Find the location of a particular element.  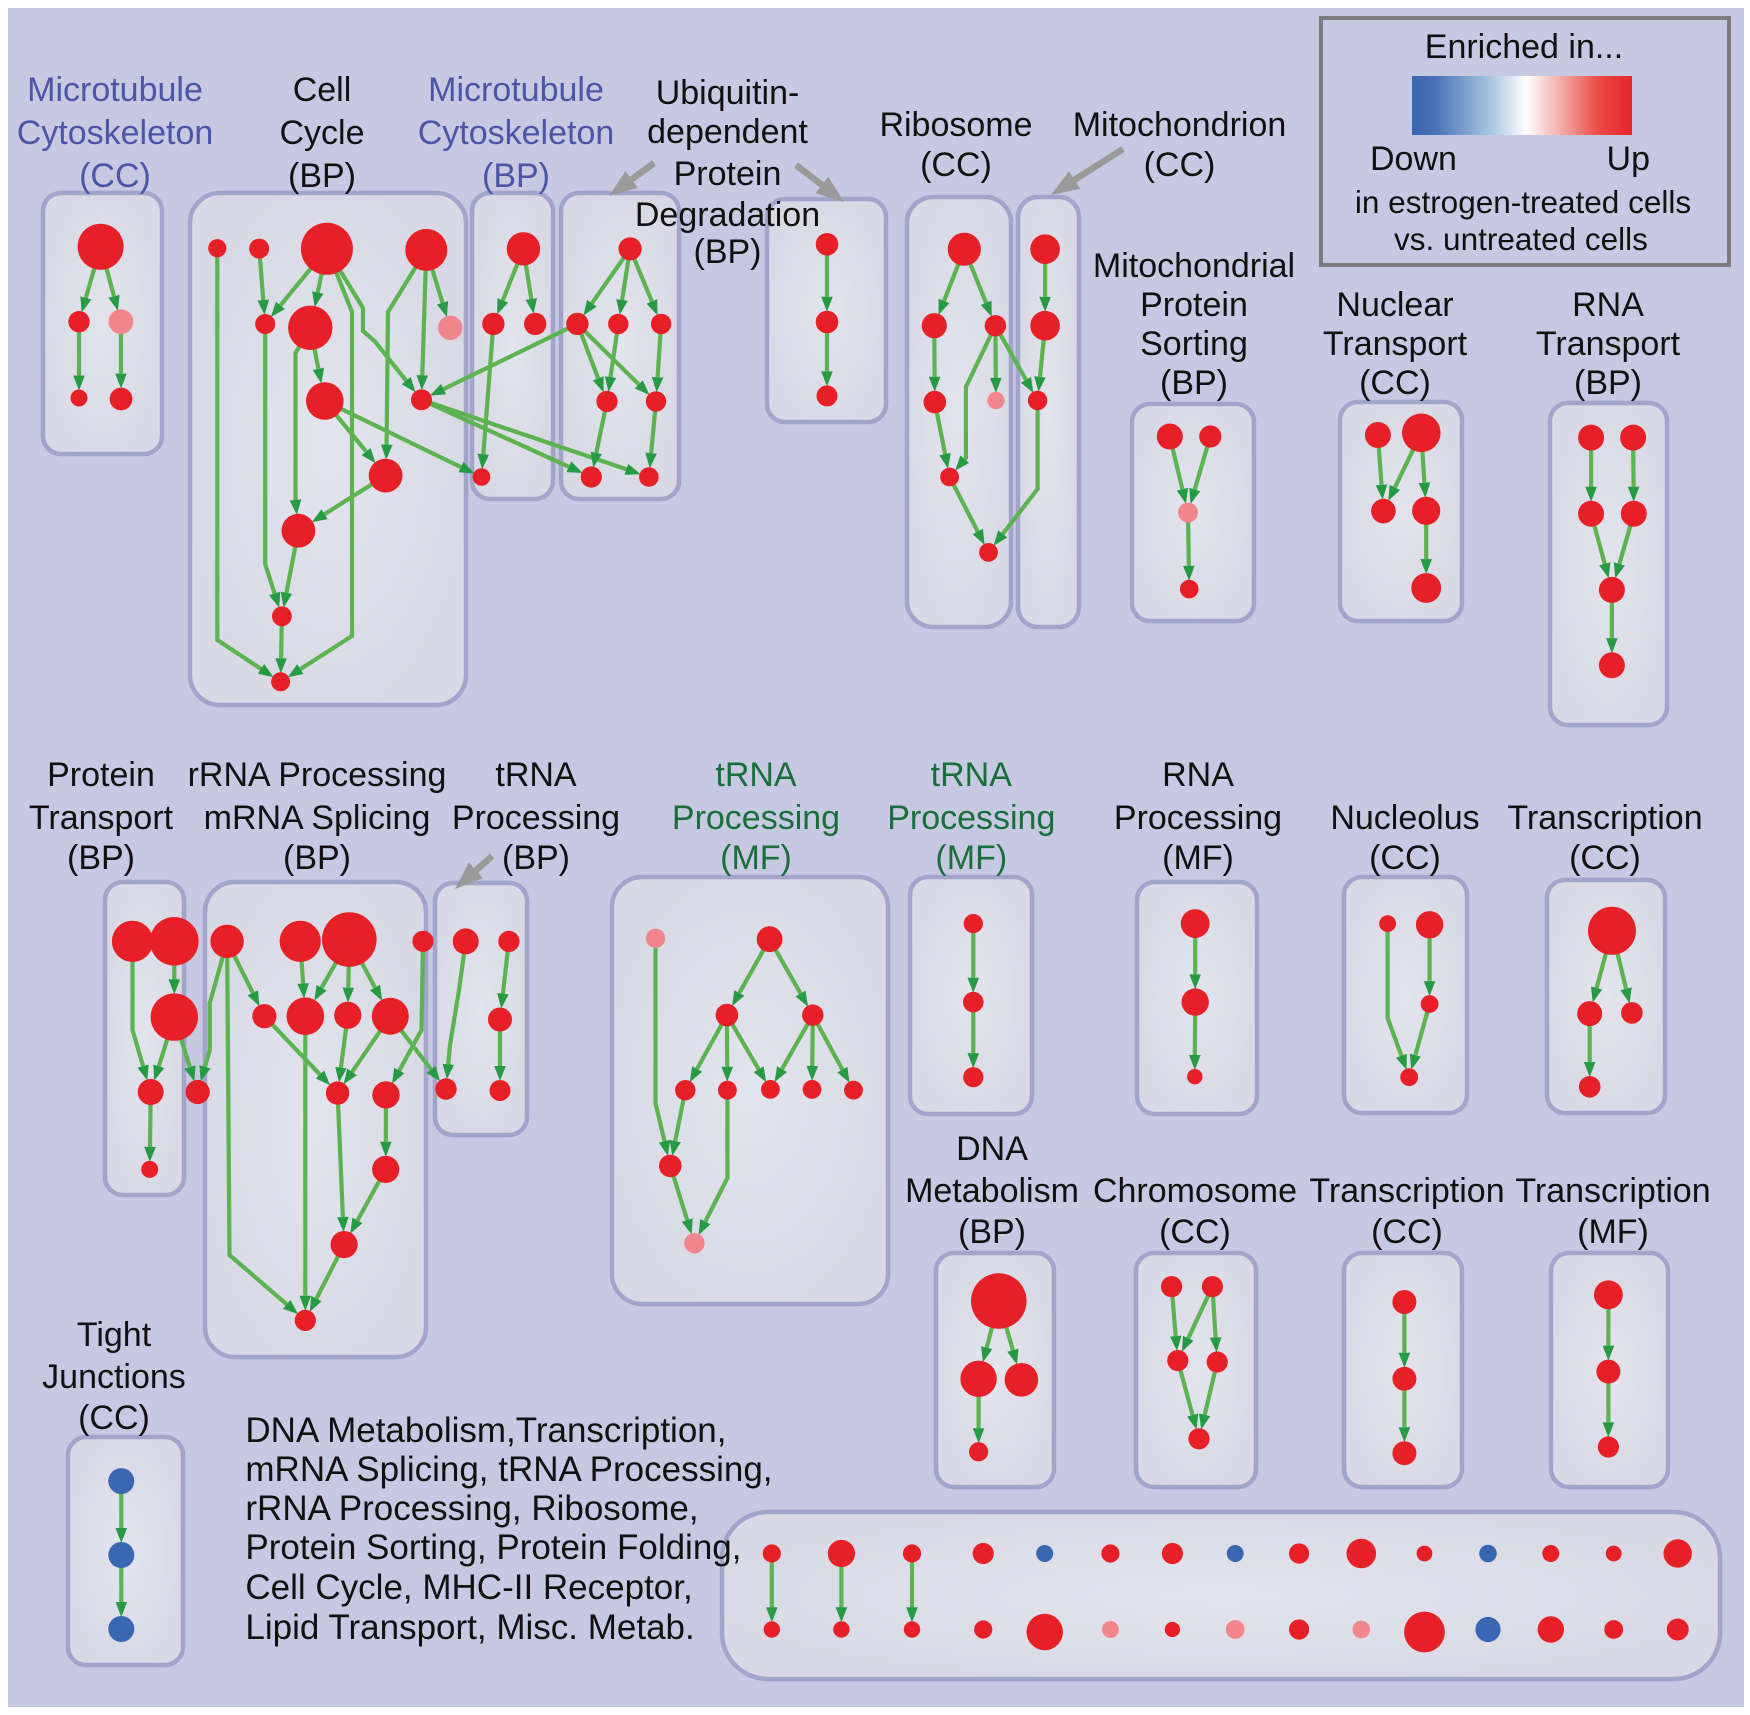

svg-text: Degradation is located at coordinates (727, 215).